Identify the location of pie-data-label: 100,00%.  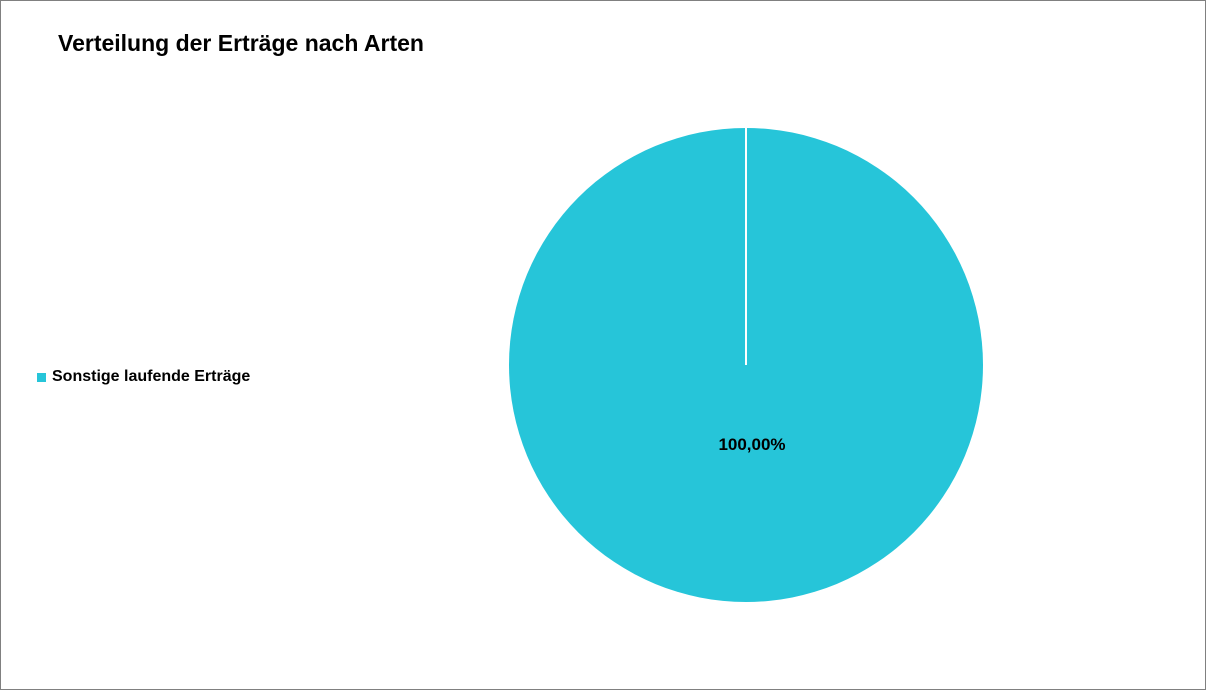
(751, 444).